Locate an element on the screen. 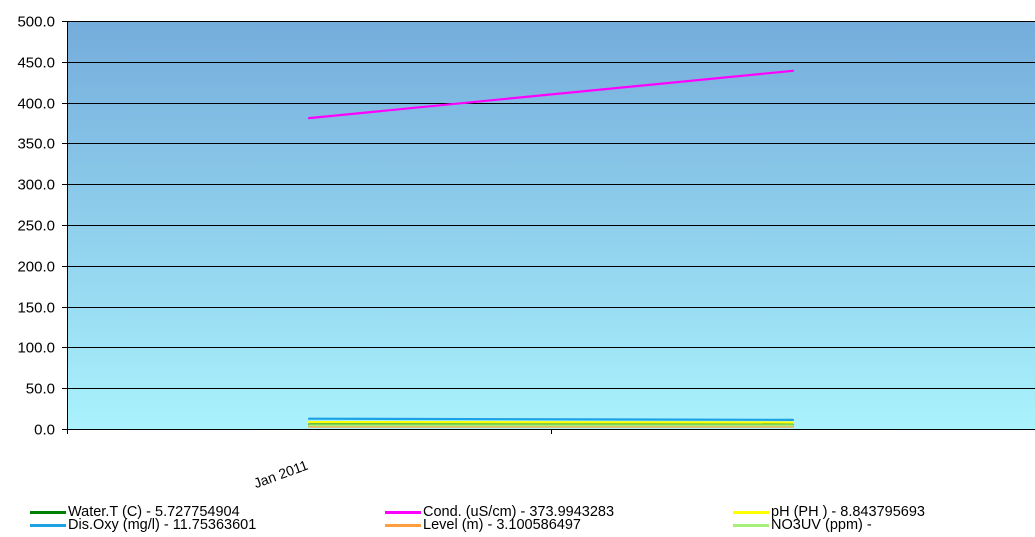  y-tick-label: 0.0 is located at coordinates (44, 430).